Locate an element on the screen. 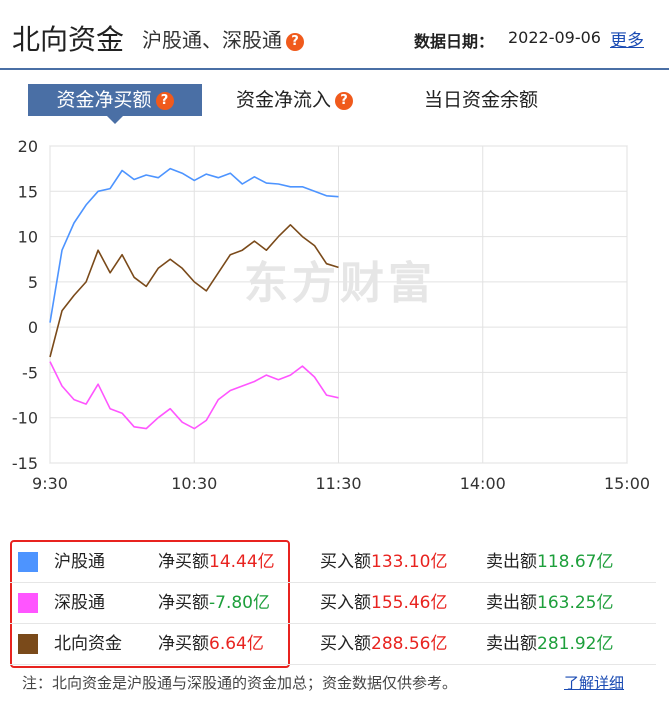  swatch-sh is located at coordinates (28, 562).